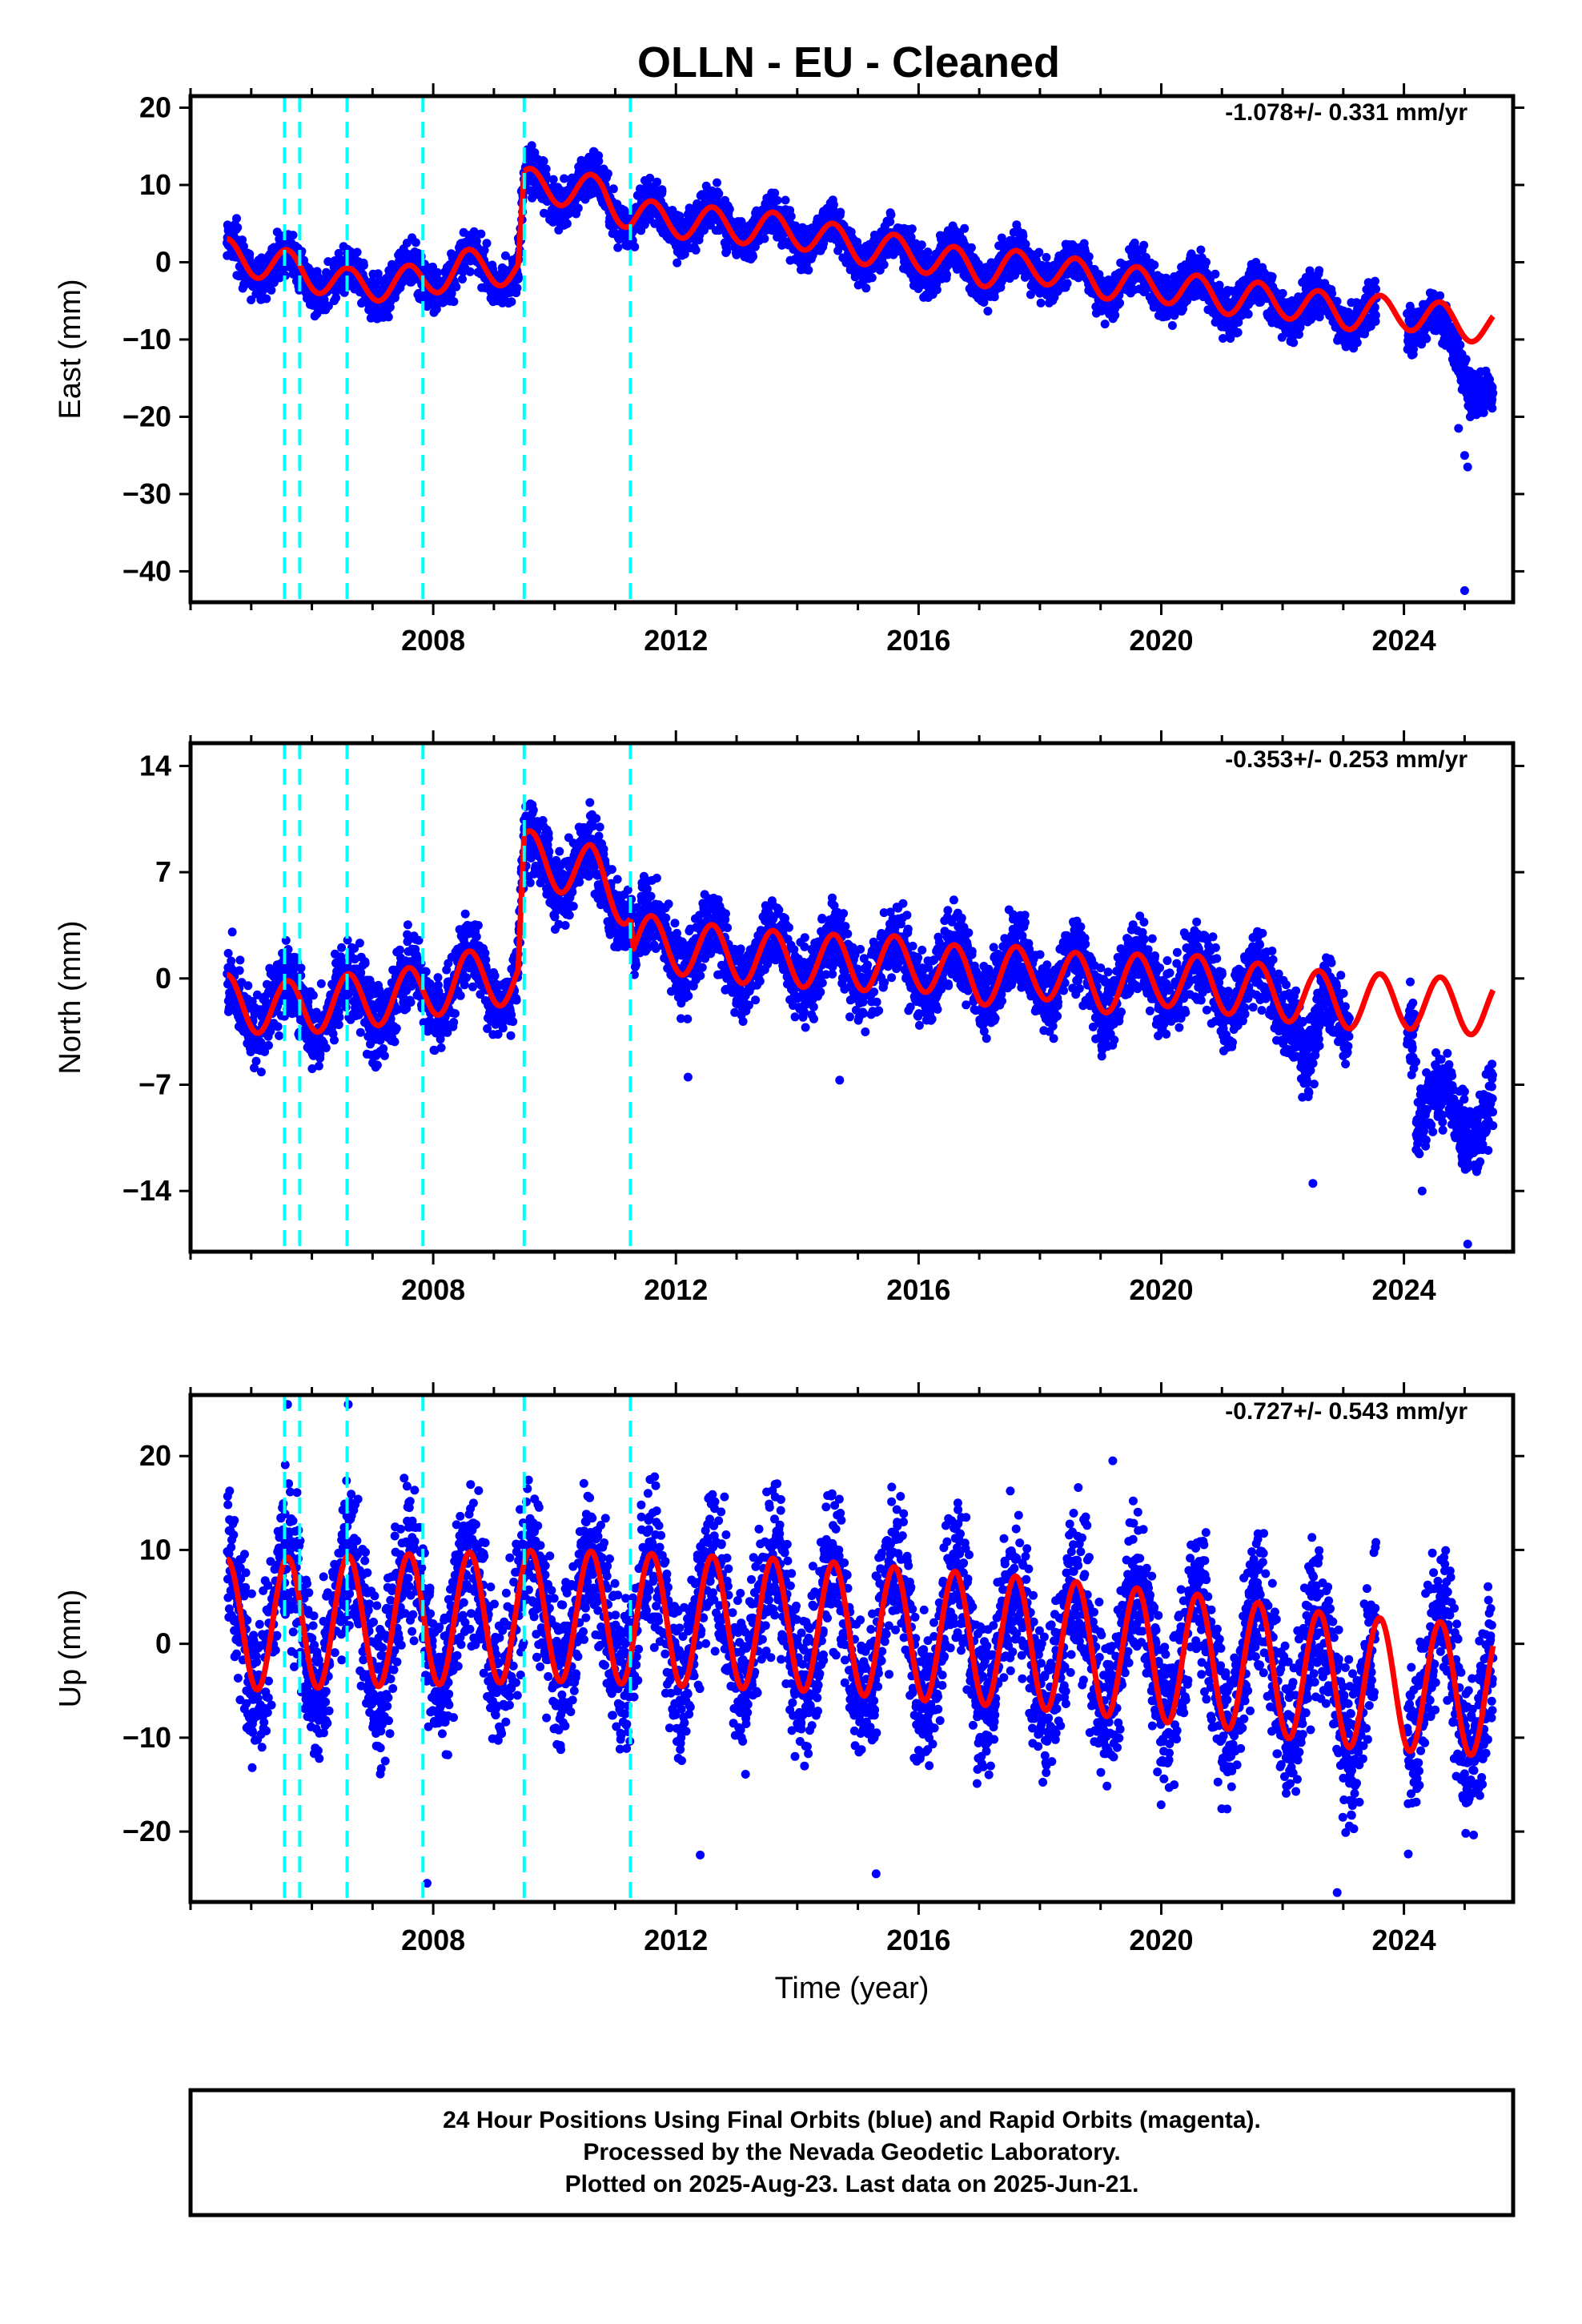 The width and height of the screenshot is (1582, 2324). Describe the element at coordinates (146, 493) in the screenshot. I see `east-ytick-label: −30` at that location.